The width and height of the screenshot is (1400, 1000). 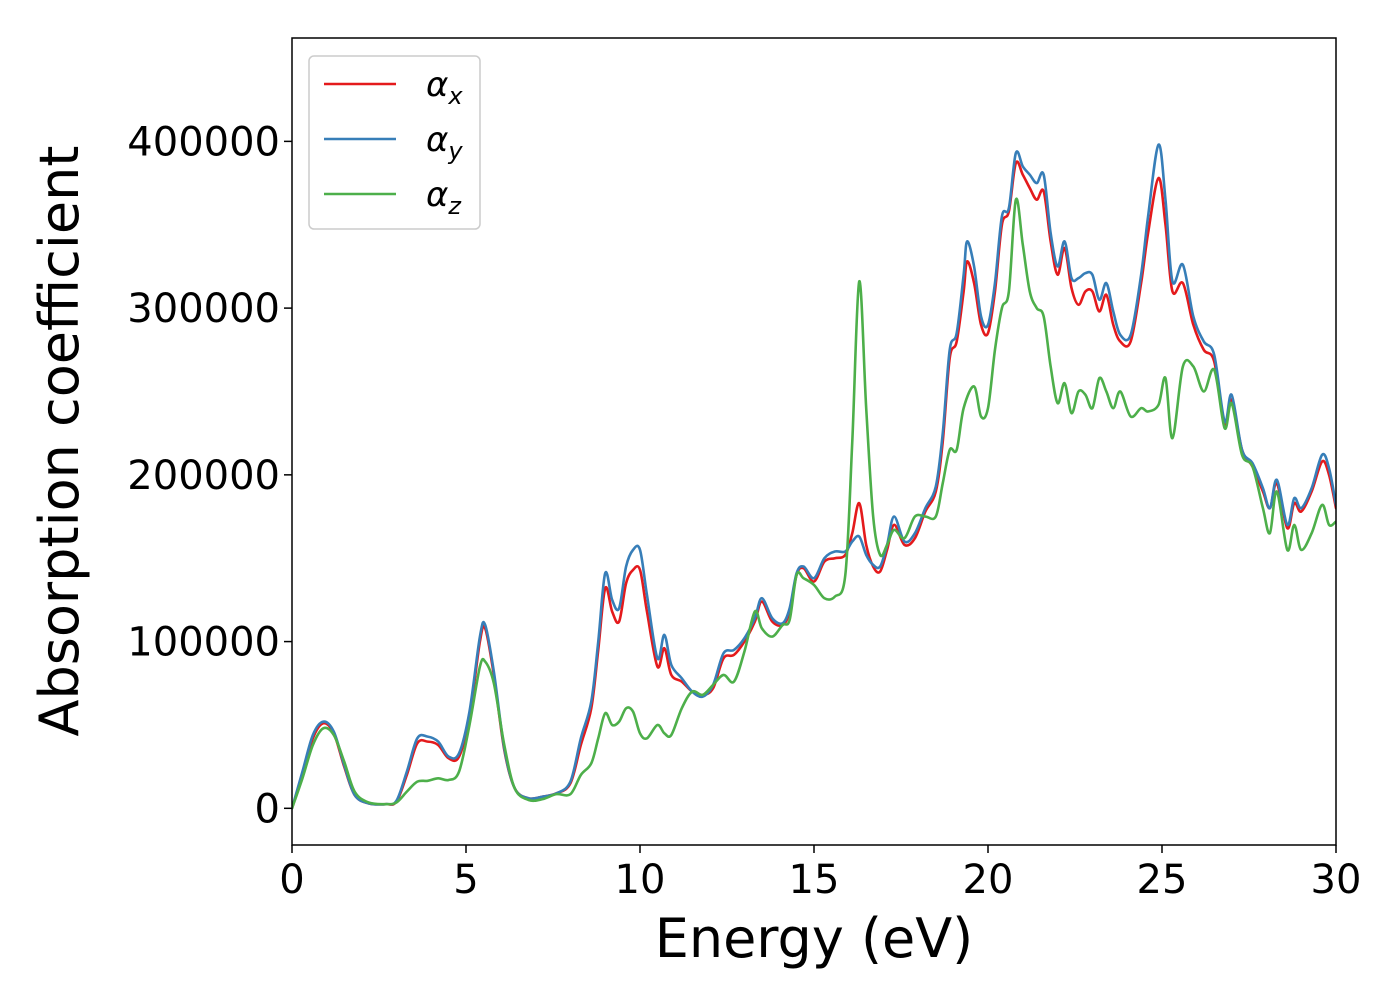 I want to click on y-tick-label: 400000, so click(x=203, y=142).